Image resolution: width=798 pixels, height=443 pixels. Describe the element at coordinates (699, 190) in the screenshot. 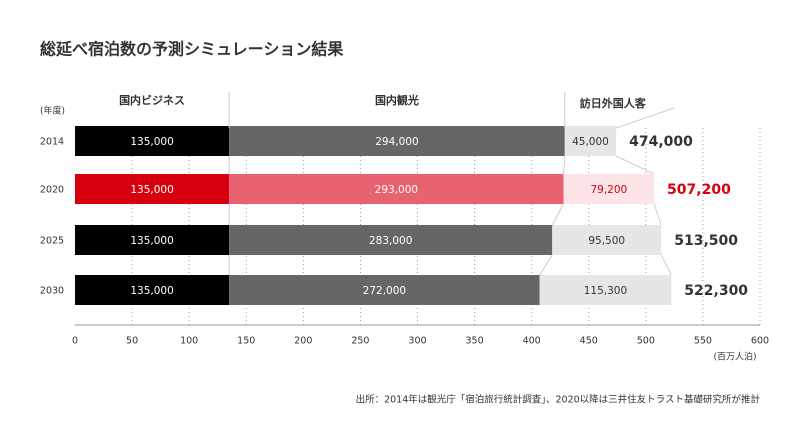

I see `total-label: 507,200` at that location.